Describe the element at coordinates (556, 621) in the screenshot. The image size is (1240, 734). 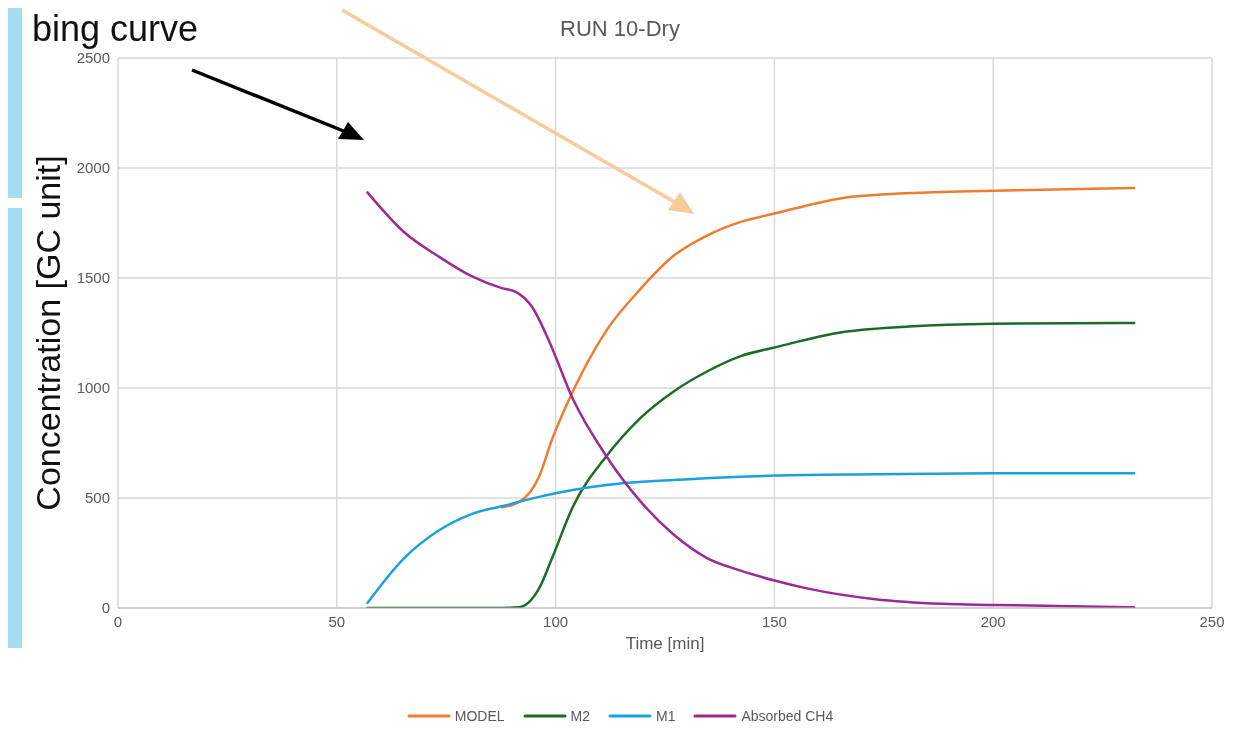
I see `x-tick-label: 100` at that location.